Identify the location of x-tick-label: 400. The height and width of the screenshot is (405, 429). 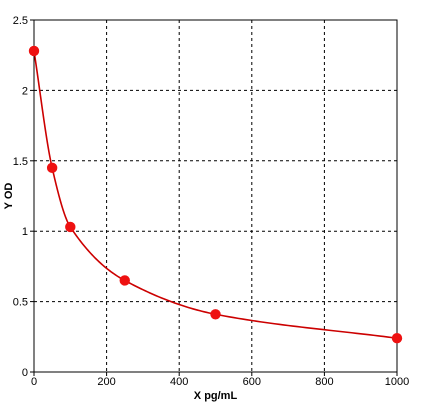
(179, 382).